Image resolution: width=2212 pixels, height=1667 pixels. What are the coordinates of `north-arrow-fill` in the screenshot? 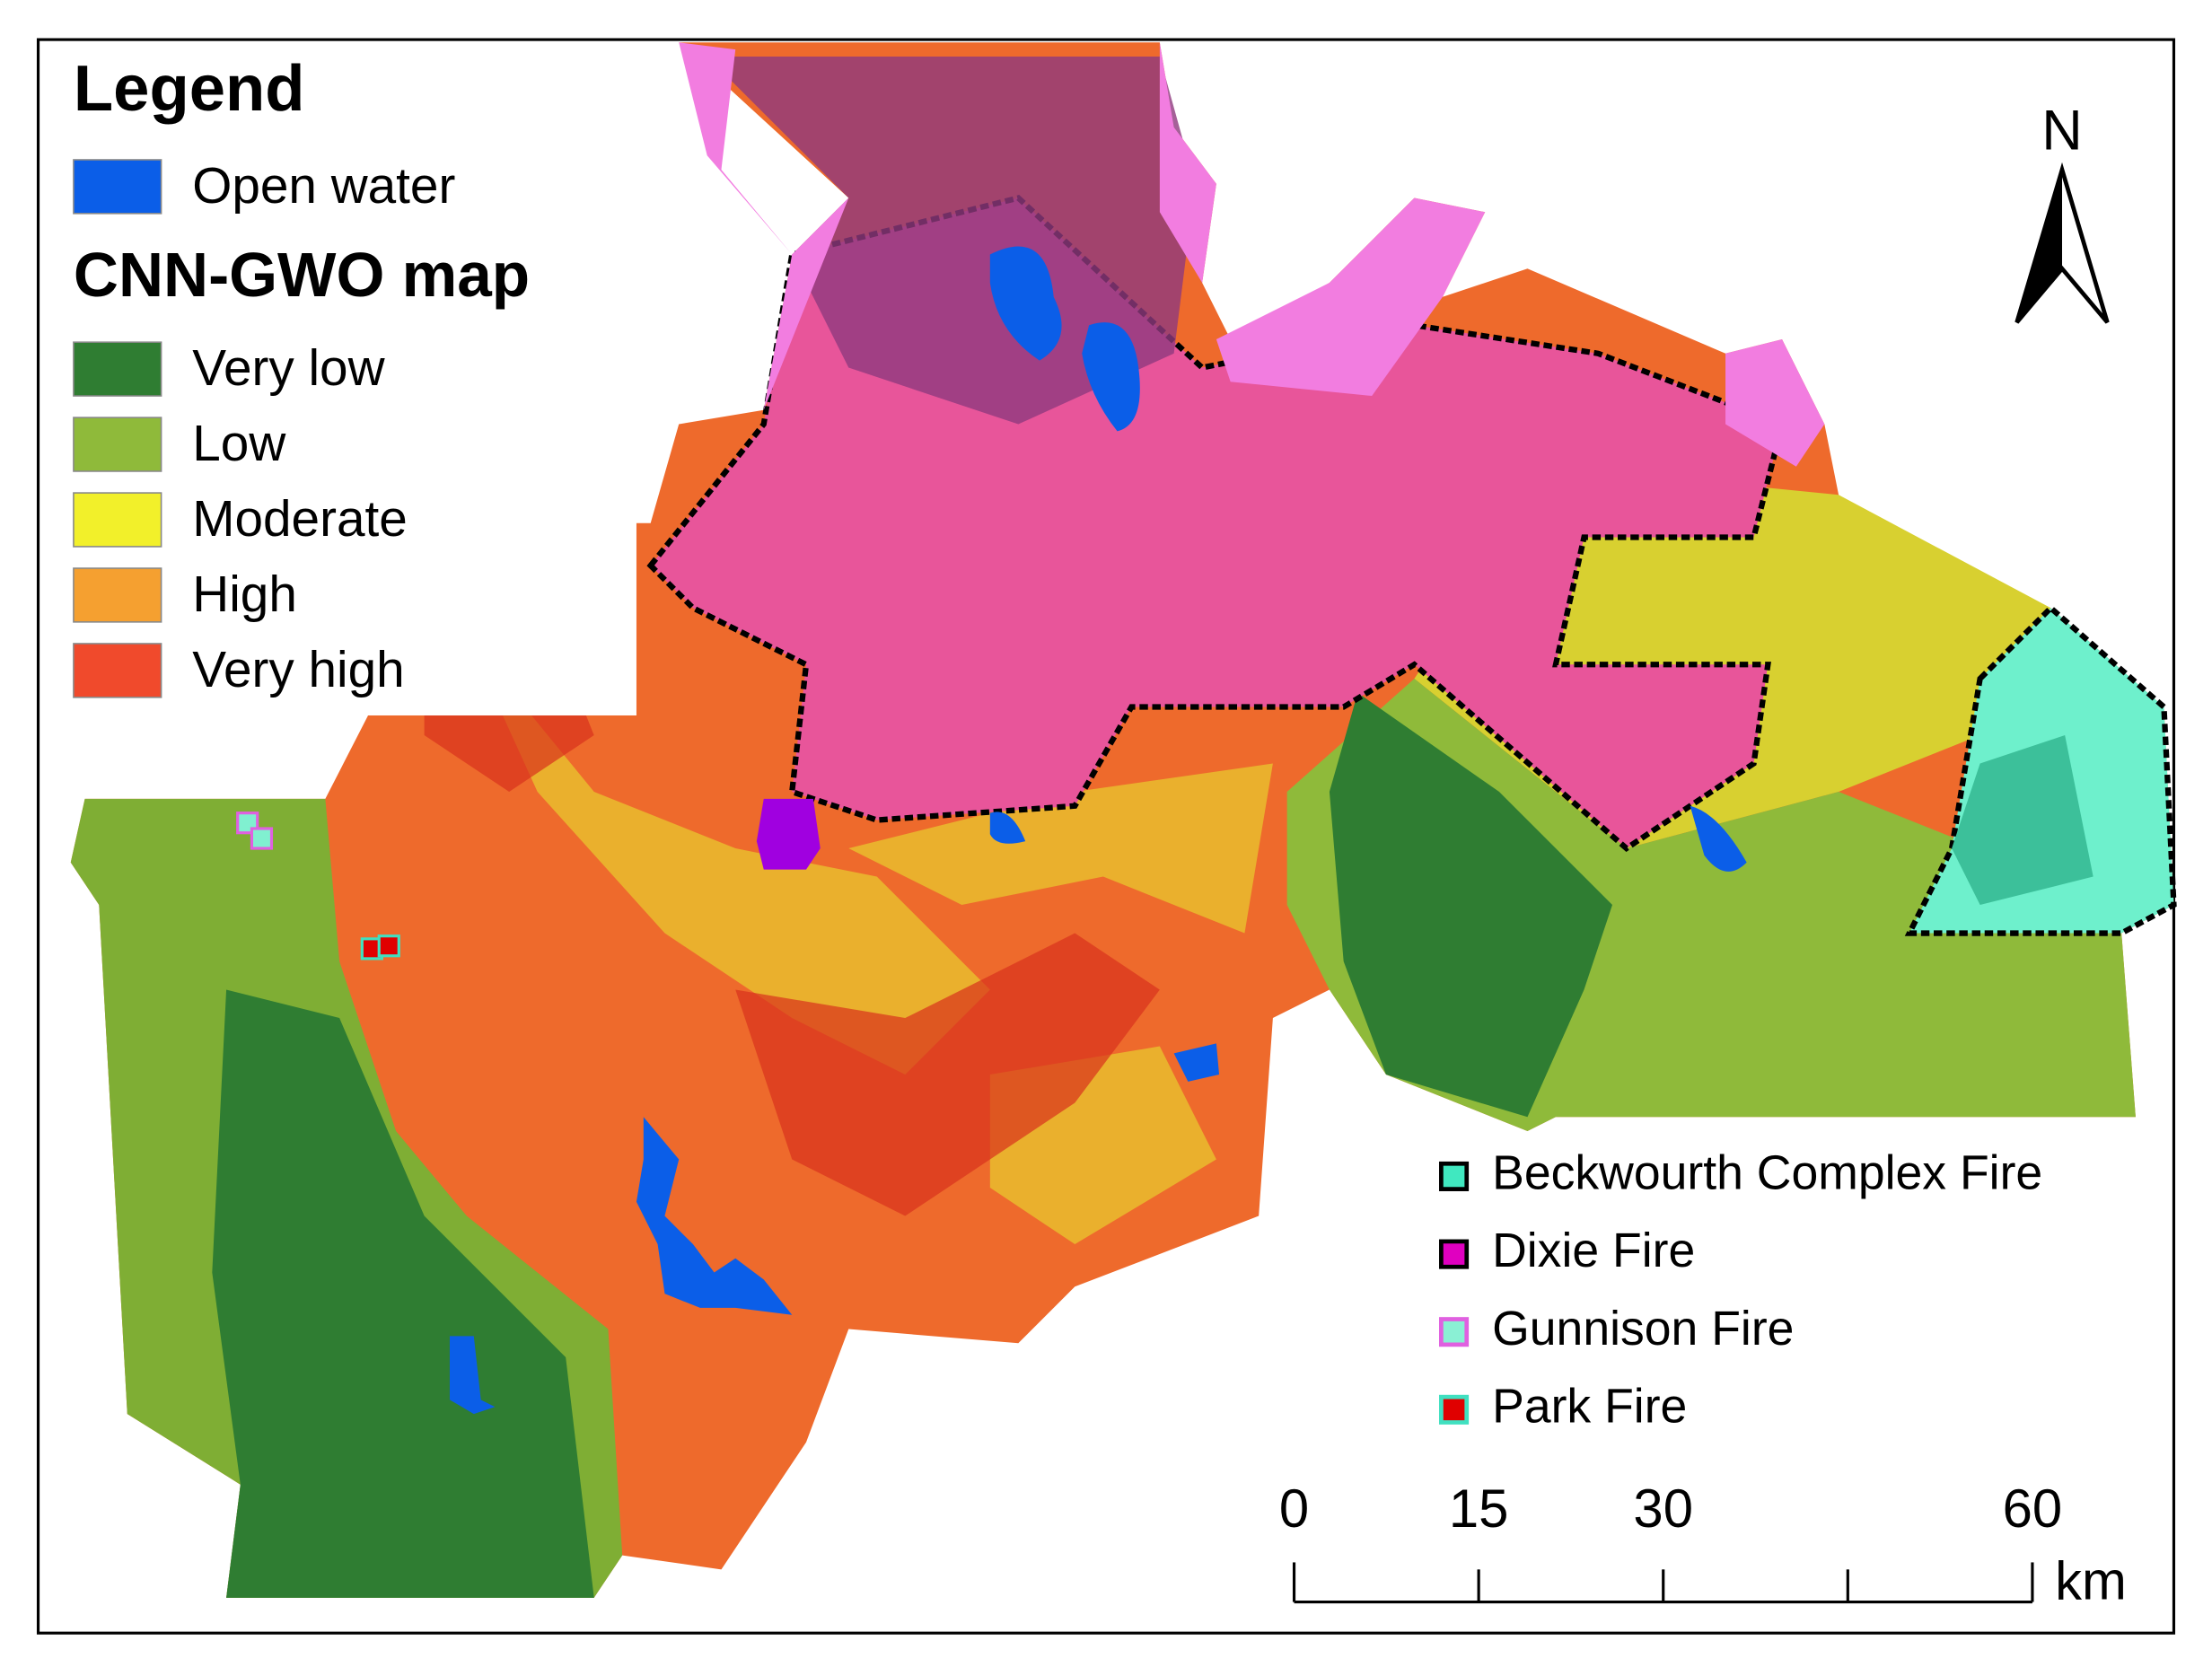 It's located at (2039, 246).